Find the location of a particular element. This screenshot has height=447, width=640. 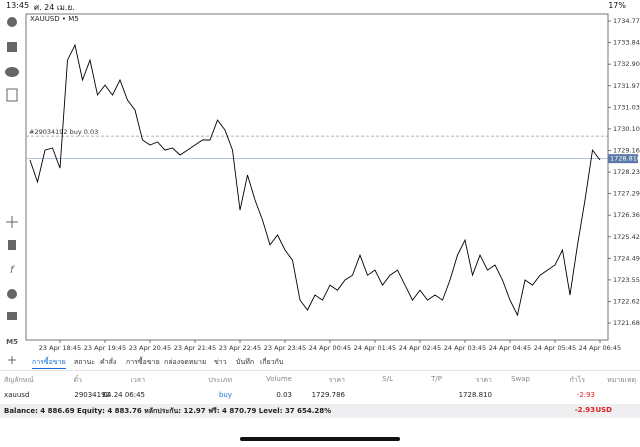

y-tick-label: 1731.970 is located at coordinates (626, 86).